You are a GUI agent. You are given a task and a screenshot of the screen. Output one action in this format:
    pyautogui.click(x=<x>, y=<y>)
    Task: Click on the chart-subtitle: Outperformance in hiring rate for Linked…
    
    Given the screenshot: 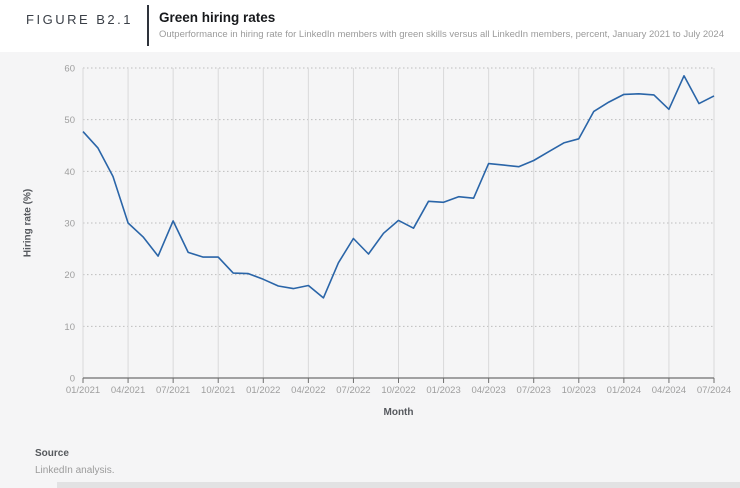 What is the action you would take?
    pyautogui.click(x=441, y=34)
    